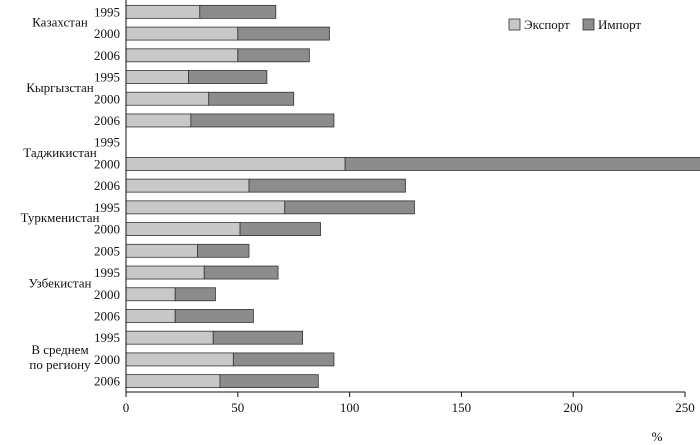 The height and width of the screenshot is (445, 700). I want to click on country-label-line: по региону, so click(60, 364).